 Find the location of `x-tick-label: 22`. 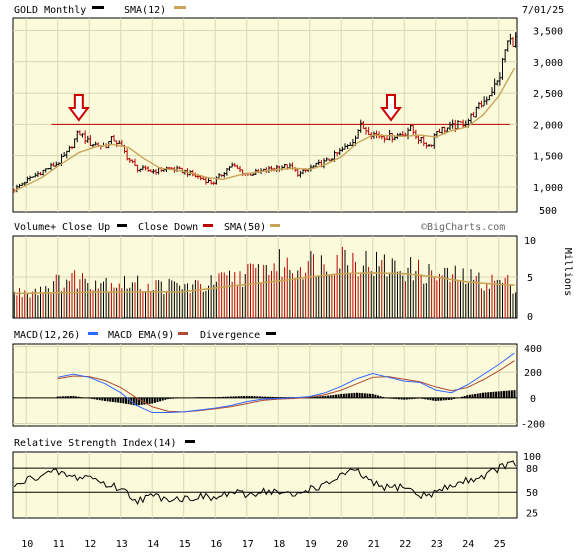

x-tick-label: 22 is located at coordinates (405, 544).